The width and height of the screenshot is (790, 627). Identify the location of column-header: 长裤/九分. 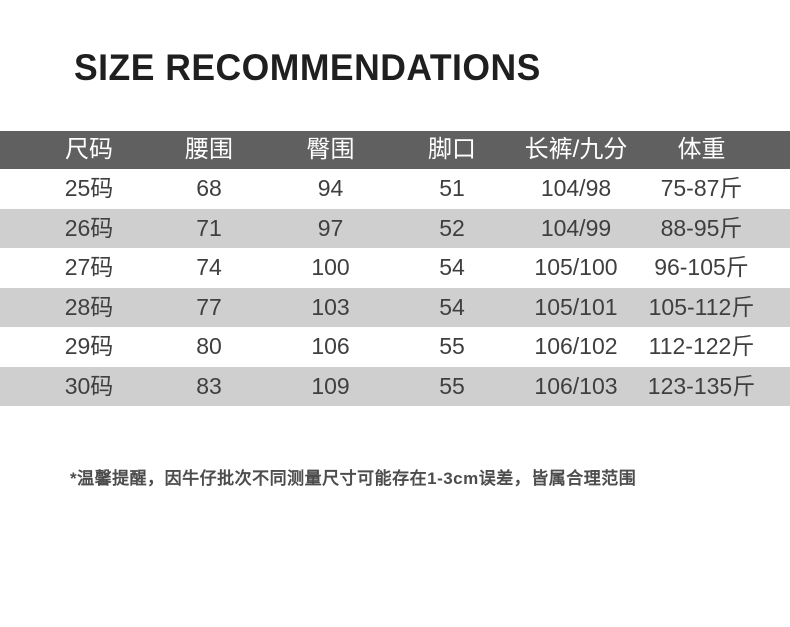
(576, 150).